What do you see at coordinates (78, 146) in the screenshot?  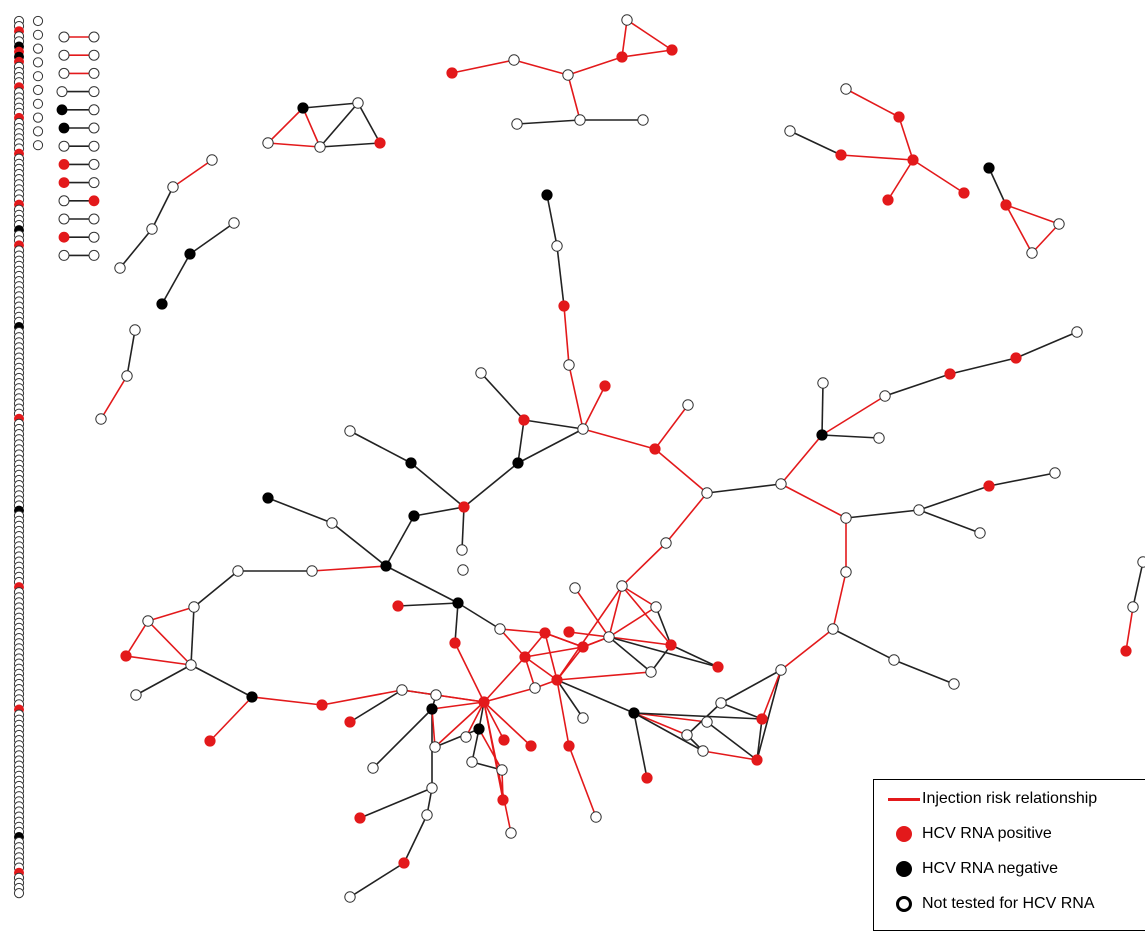 I see `dyad-pairs` at bounding box center [78, 146].